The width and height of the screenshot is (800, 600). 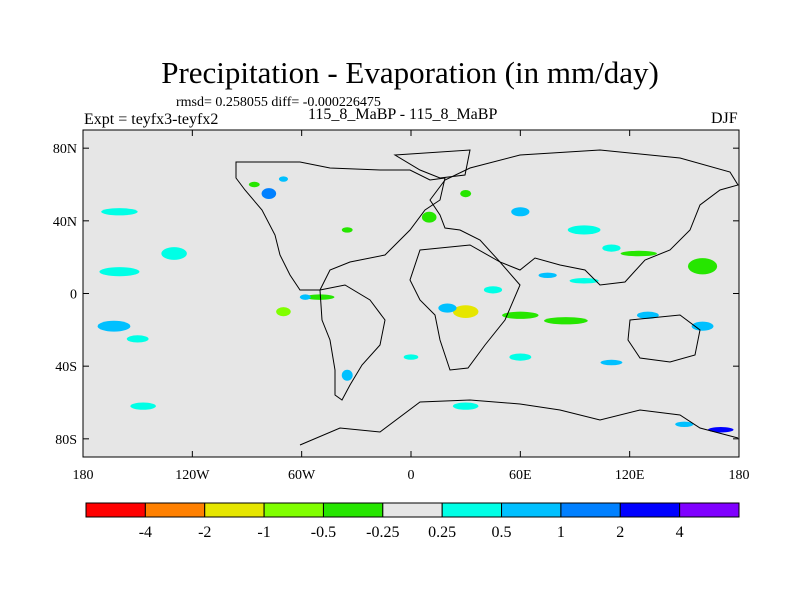 What do you see at coordinates (323, 532) in the screenshot?
I see `colorbar-label-3: -0.5` at bounding box center [323, 532].